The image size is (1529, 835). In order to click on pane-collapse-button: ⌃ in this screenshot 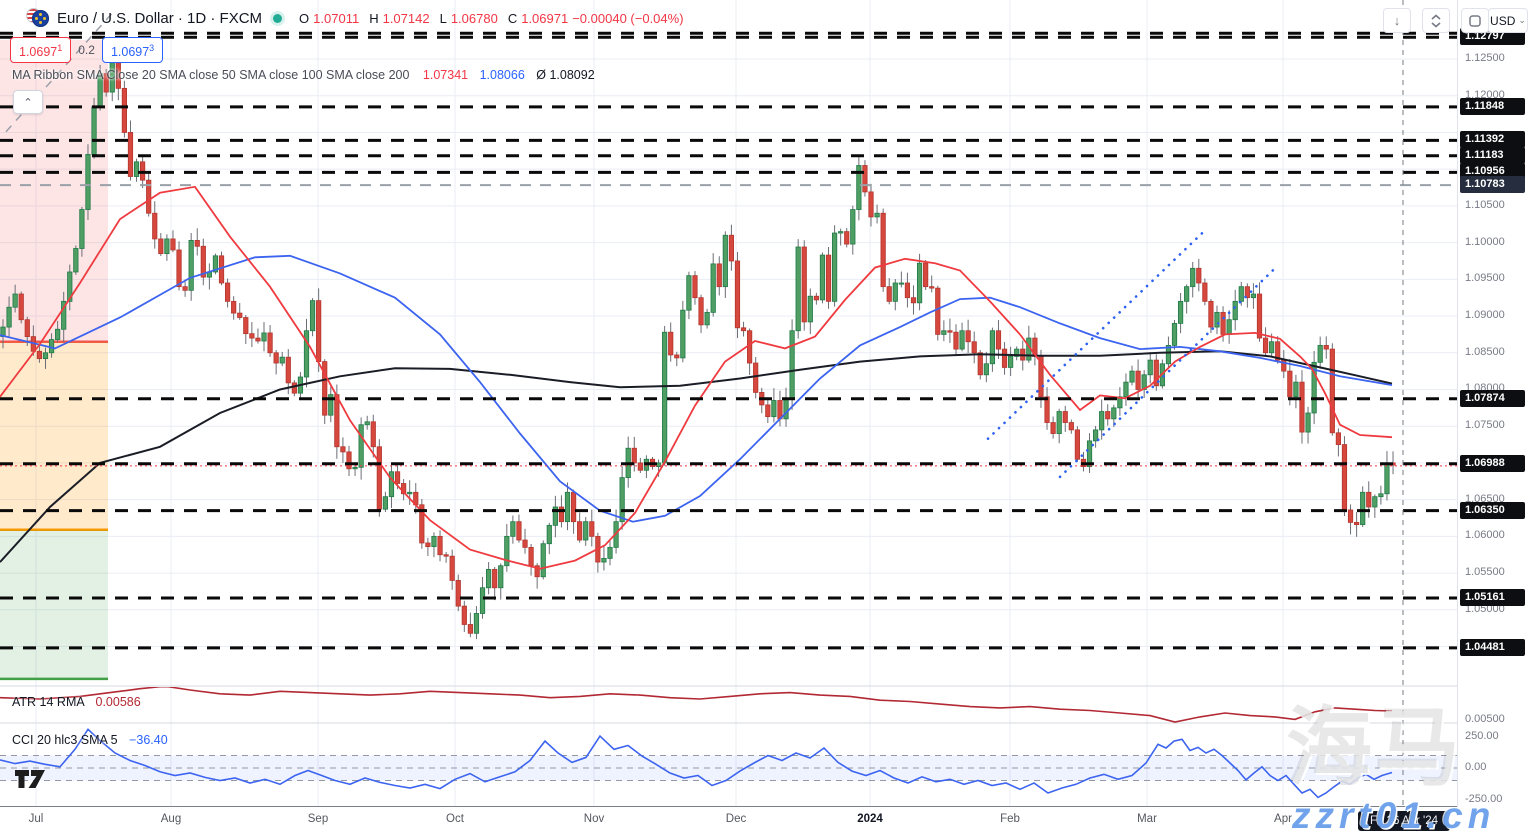, I will do `click(28, 102)`.